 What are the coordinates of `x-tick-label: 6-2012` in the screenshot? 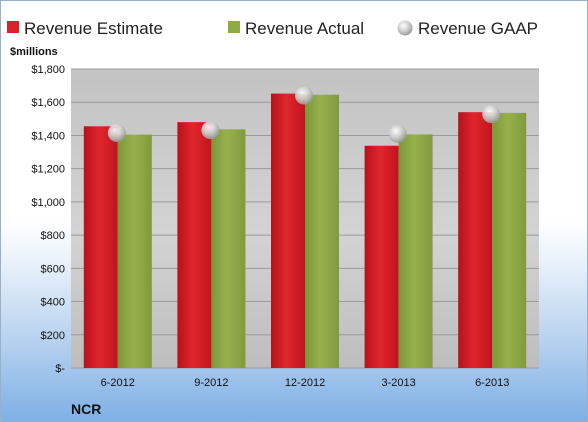 It's located at (118, 383).